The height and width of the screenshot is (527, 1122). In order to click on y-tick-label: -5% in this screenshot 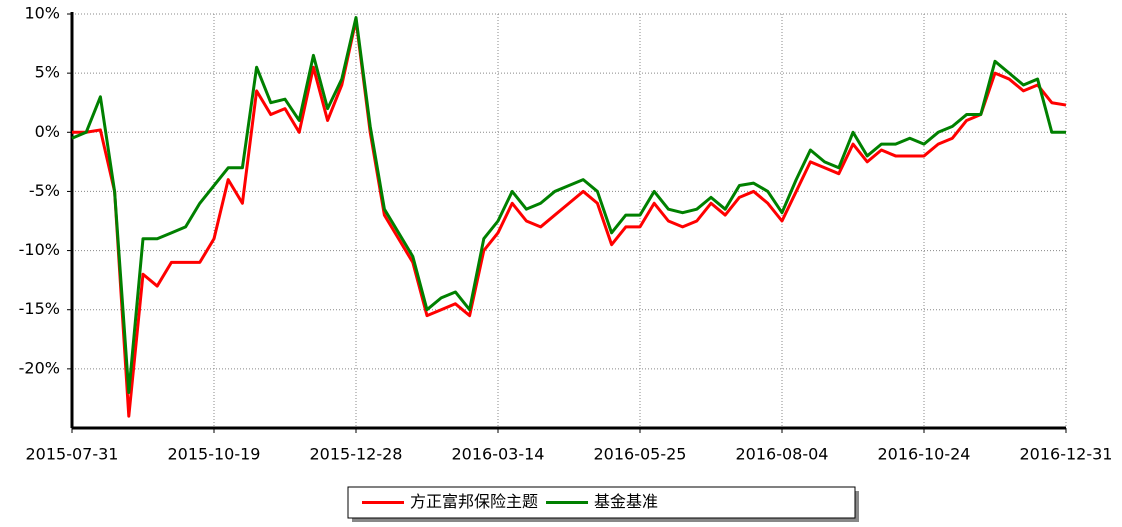, I will do `click(44, 190)`.